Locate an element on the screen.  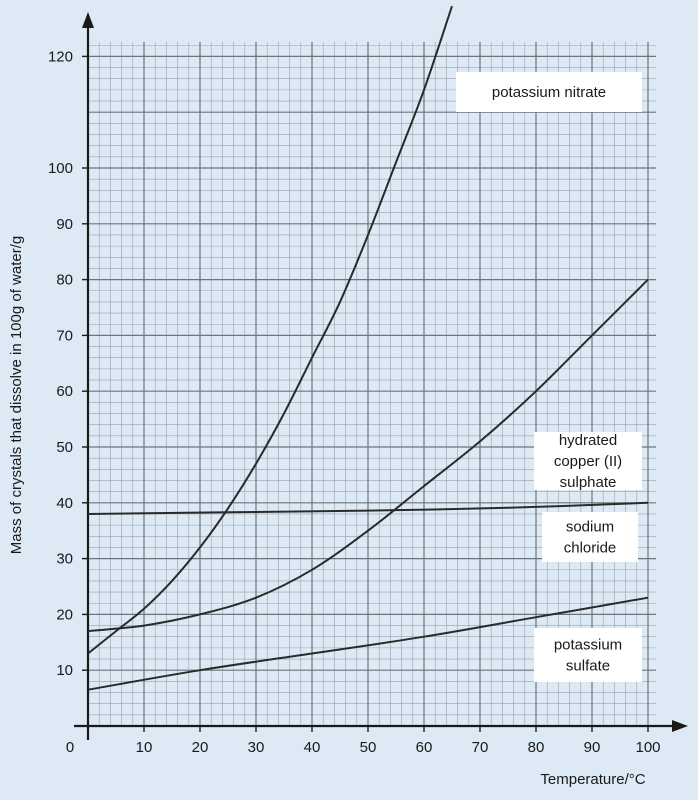
x-tick-label: 40 is located at coordinates (312, 747).